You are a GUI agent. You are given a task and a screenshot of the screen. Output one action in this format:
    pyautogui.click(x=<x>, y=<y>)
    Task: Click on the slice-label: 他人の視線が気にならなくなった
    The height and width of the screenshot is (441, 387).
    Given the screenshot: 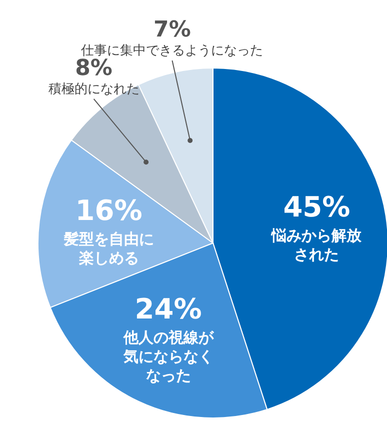 What is the action you would take?
    pyautogui.click(x=168, y=356)
    